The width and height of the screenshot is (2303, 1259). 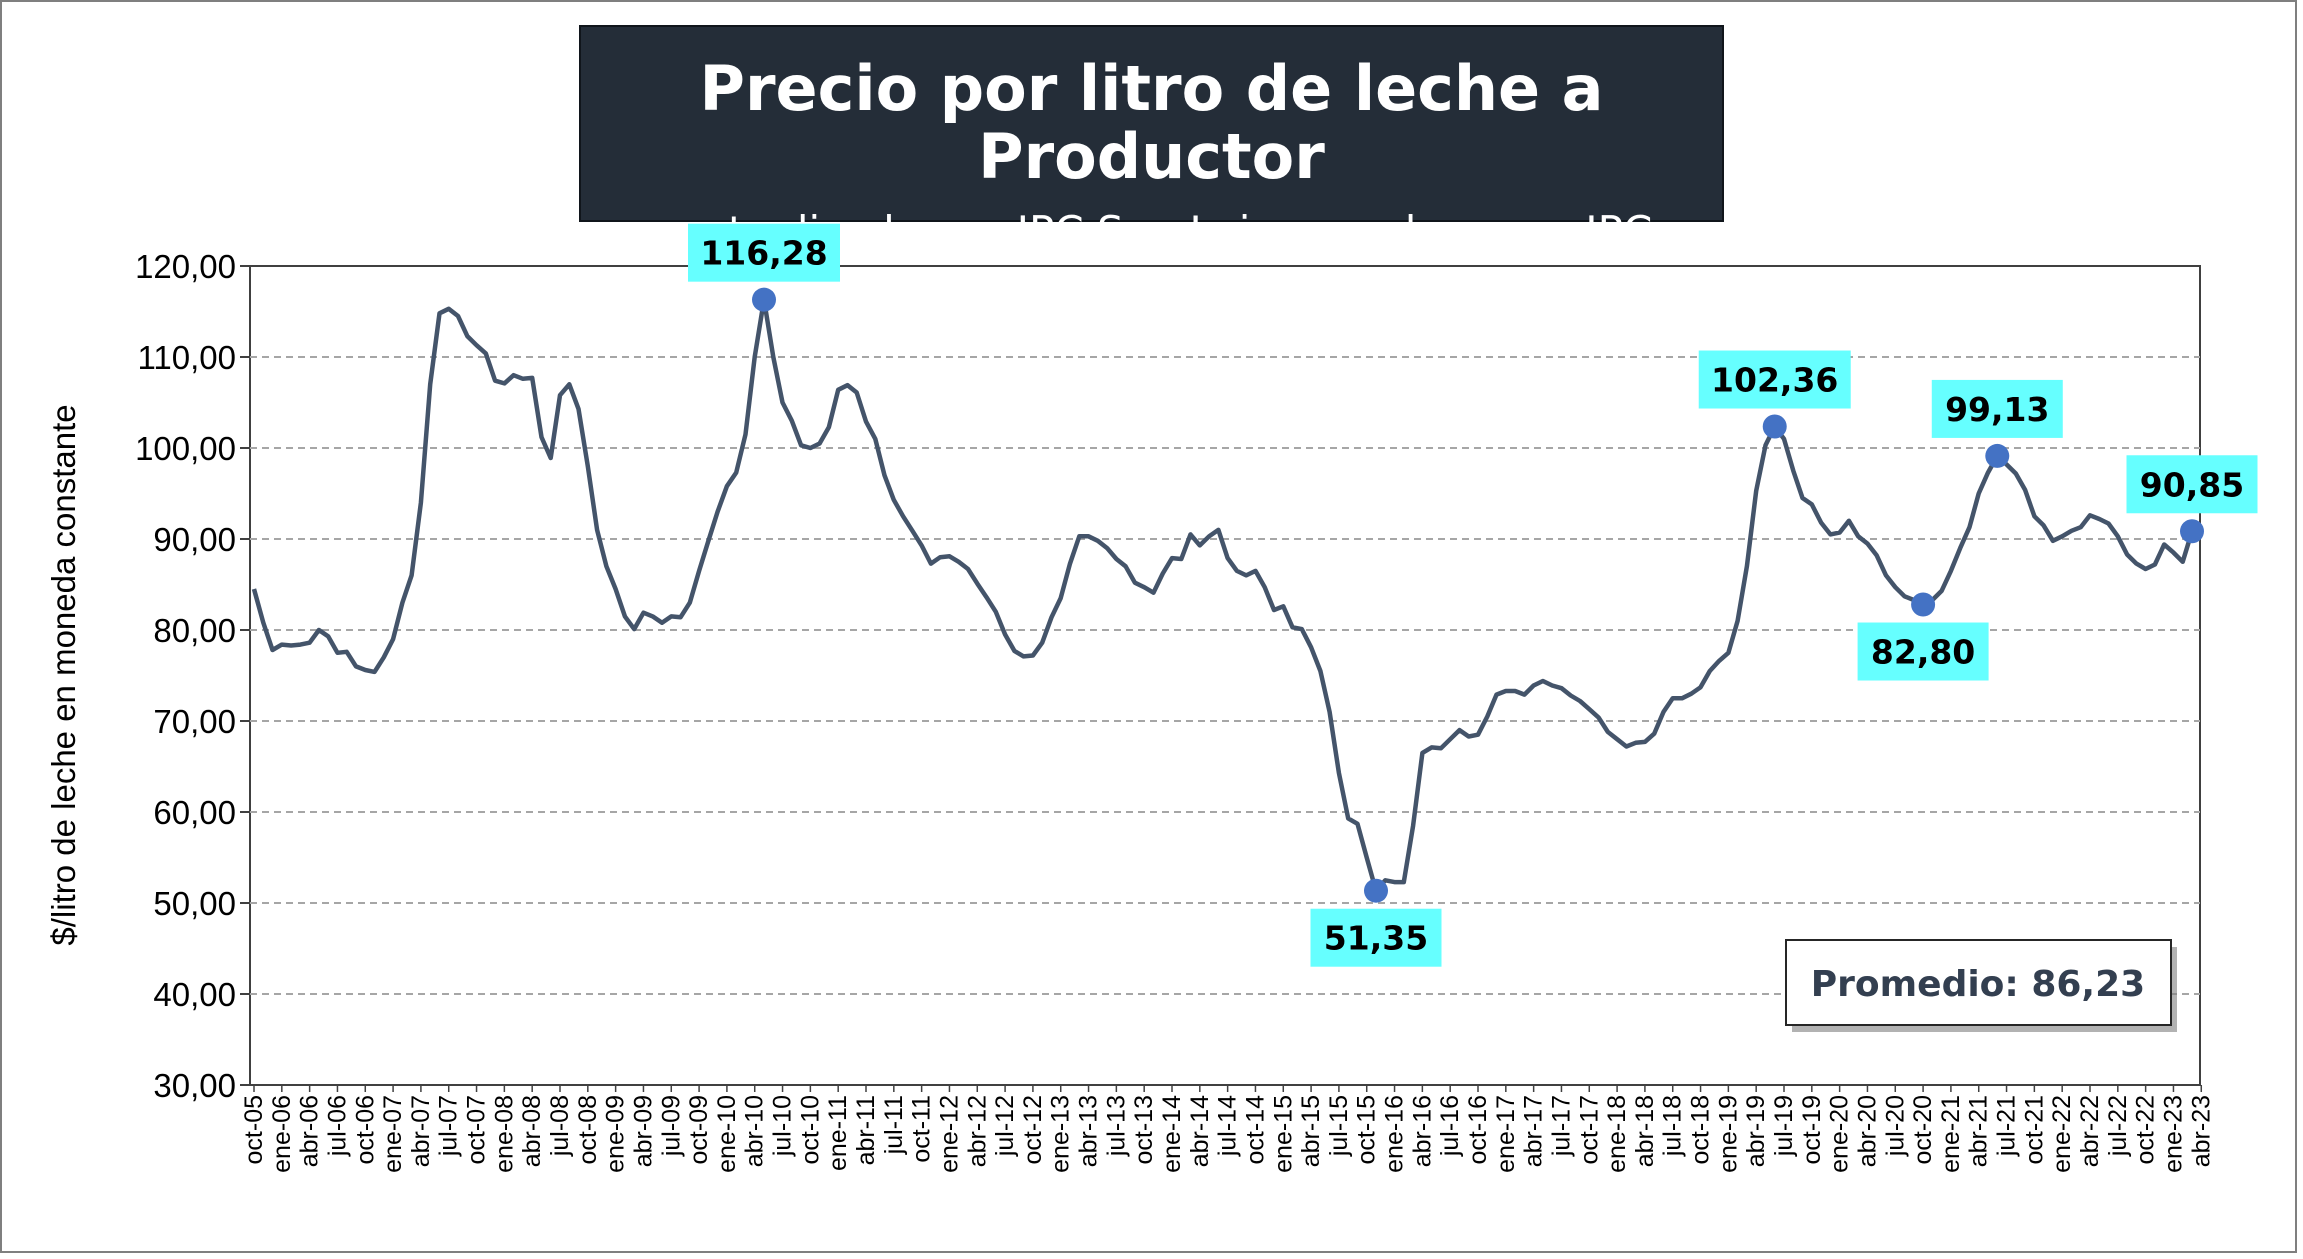 I want to click on x-tick-label: abr-14, so click(x=1200, y=1131).